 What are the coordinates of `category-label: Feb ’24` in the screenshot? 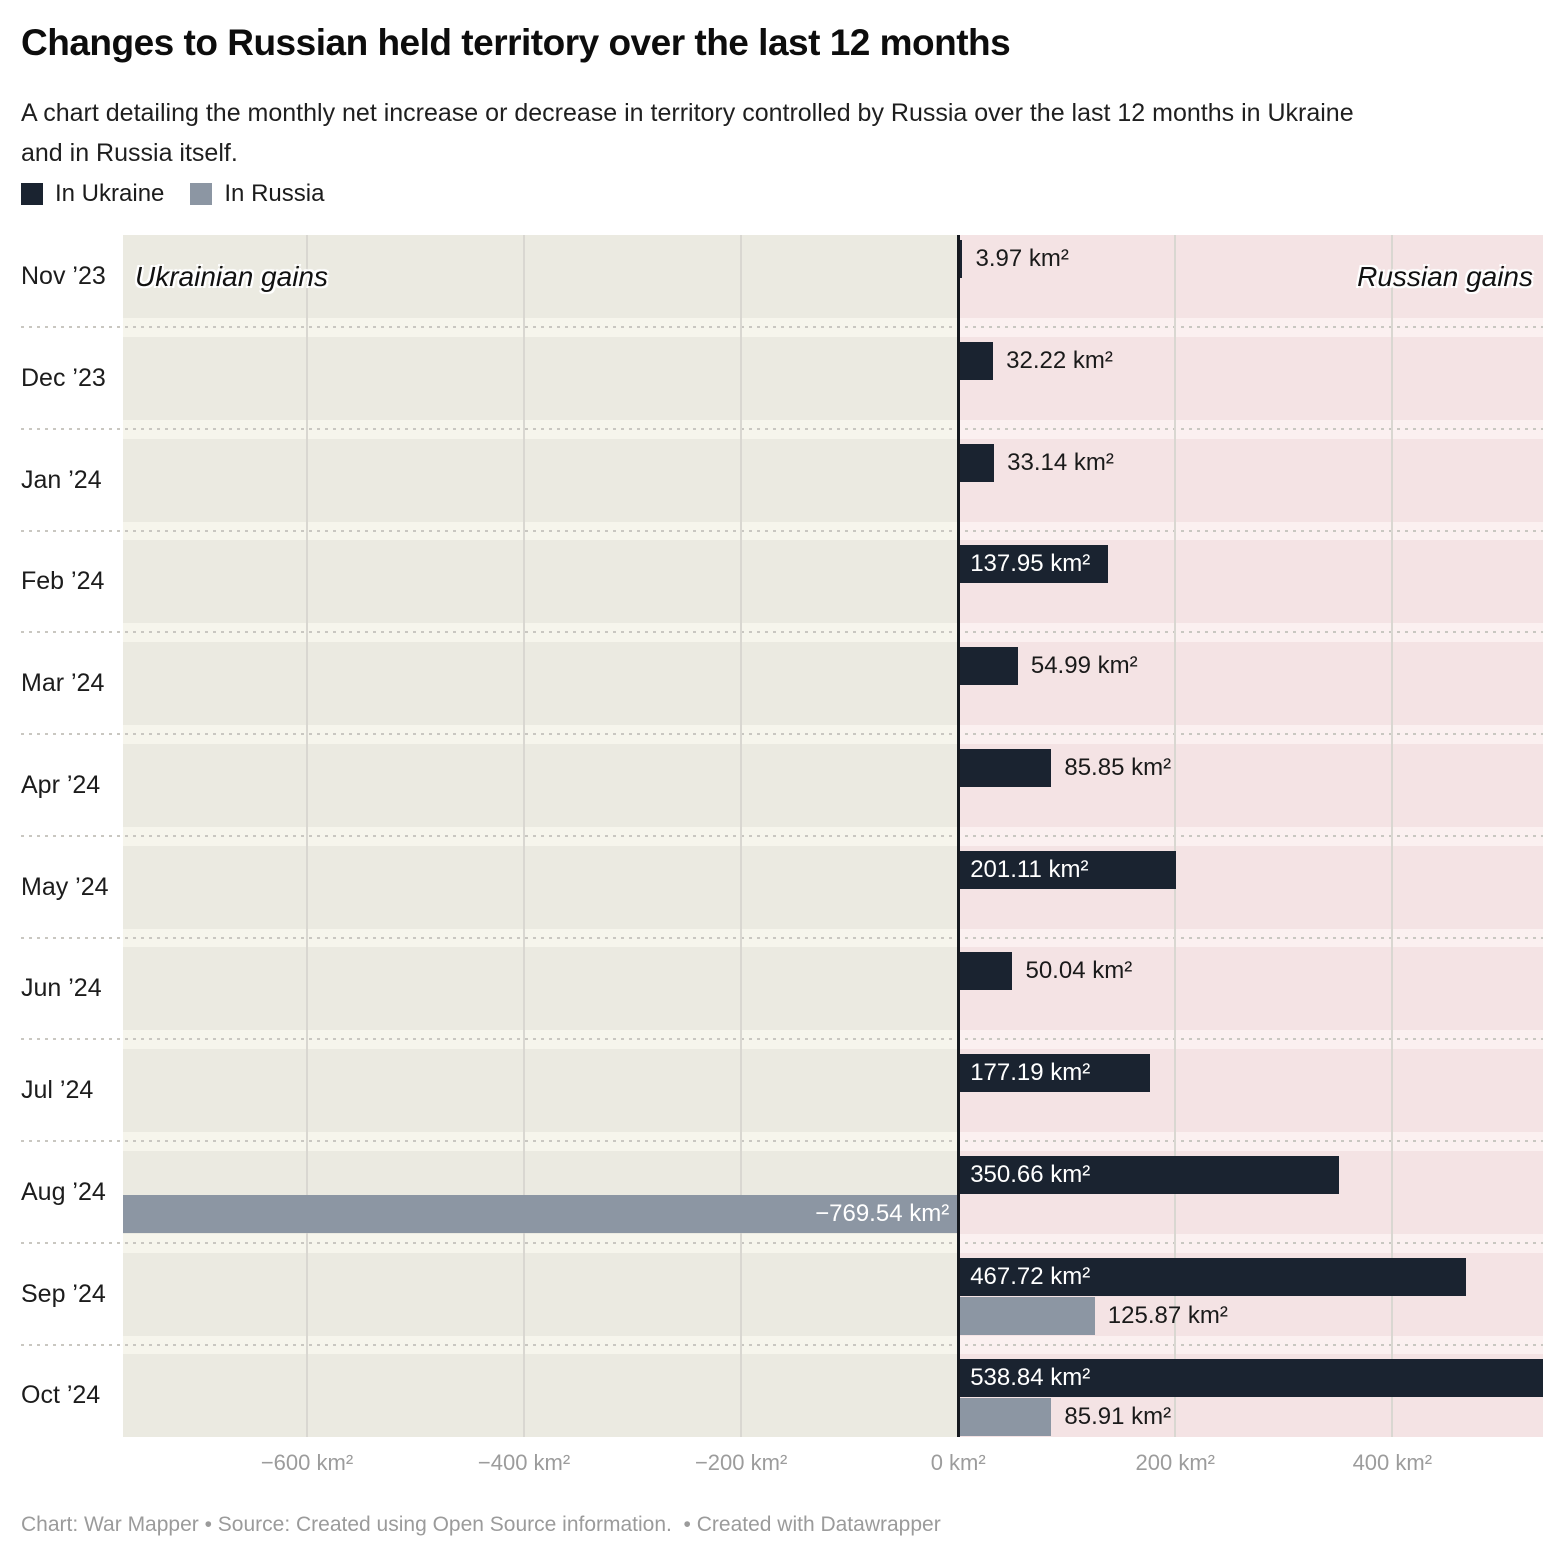 It's located at (63, 581).